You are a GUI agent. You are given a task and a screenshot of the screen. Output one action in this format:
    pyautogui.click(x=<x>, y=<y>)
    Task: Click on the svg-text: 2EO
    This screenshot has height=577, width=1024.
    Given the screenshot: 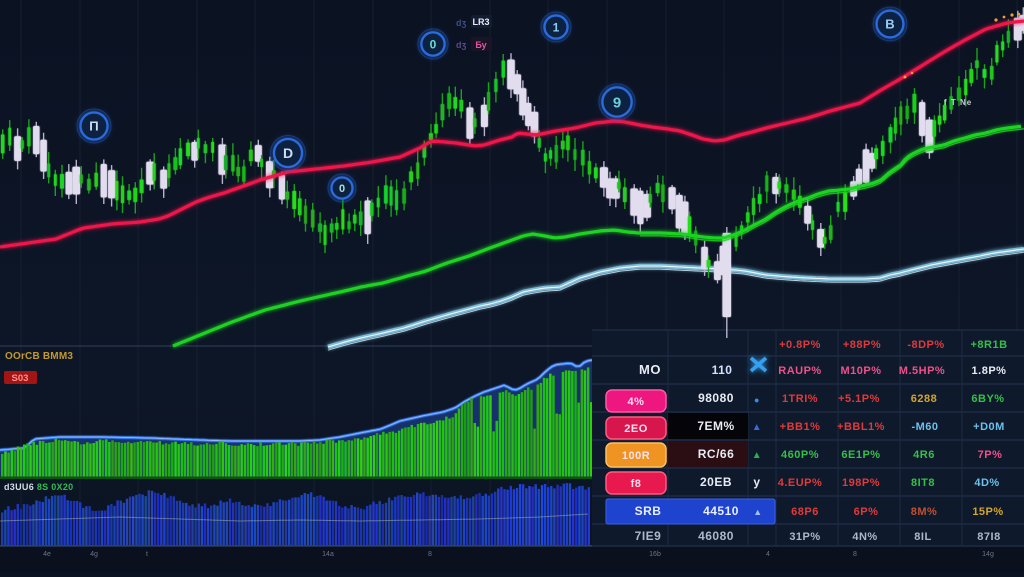 What is the action you would take?
    pyautogui.click(x=636, y=429)
    